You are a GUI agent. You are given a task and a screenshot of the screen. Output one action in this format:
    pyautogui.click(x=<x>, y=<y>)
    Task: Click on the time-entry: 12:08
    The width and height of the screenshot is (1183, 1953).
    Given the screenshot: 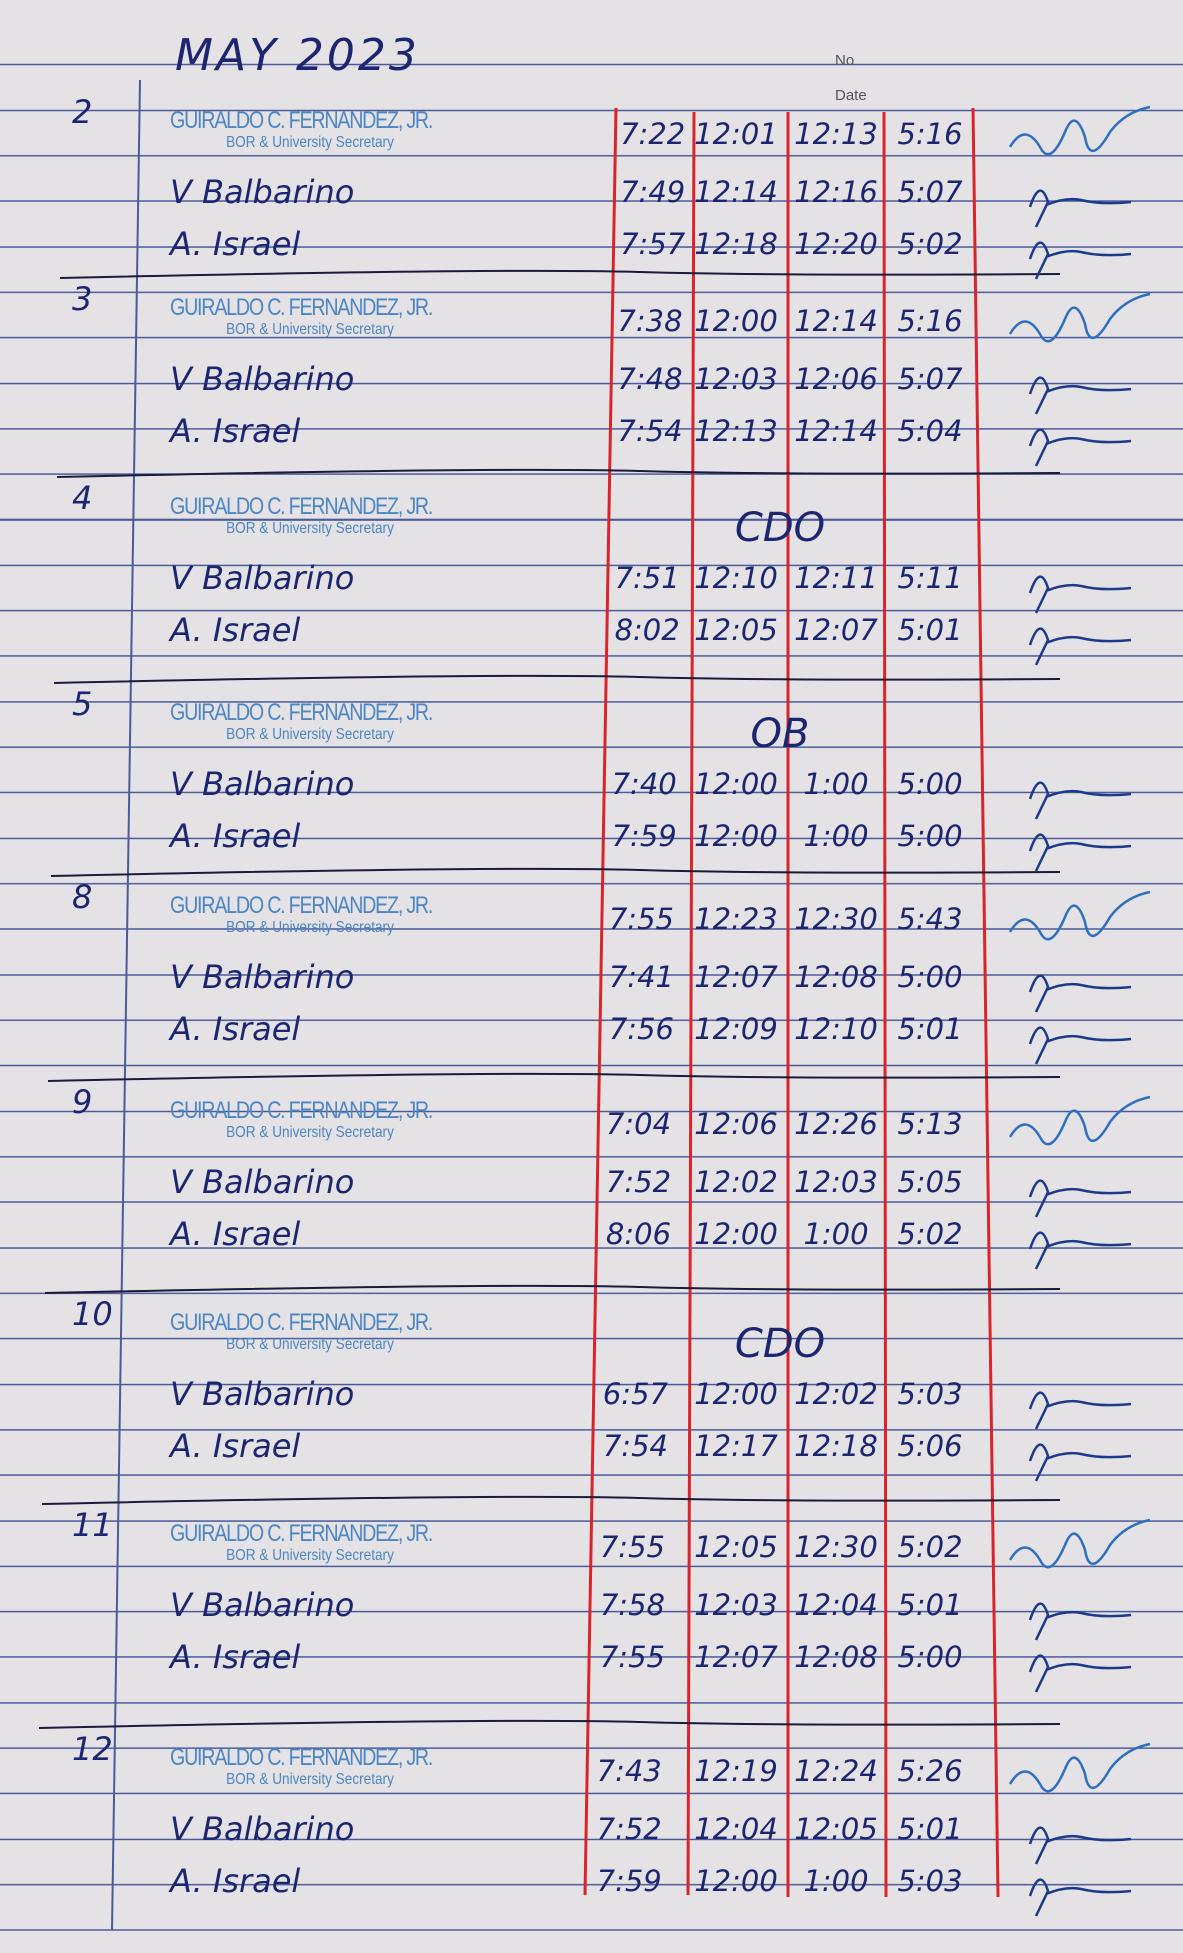 What is the action you would take?
    pyautogui.click(x=836, y=977)
    